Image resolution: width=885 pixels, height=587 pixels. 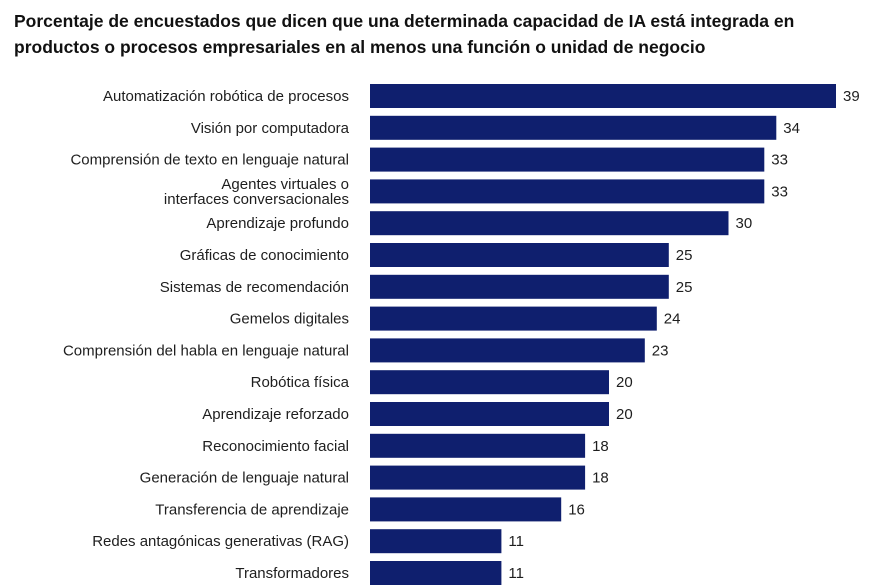 What do you see at coordinates (289, 319) in the screenshot?
I see `category-label-8: Gemelos digitales` at bounding box center [289, 319].